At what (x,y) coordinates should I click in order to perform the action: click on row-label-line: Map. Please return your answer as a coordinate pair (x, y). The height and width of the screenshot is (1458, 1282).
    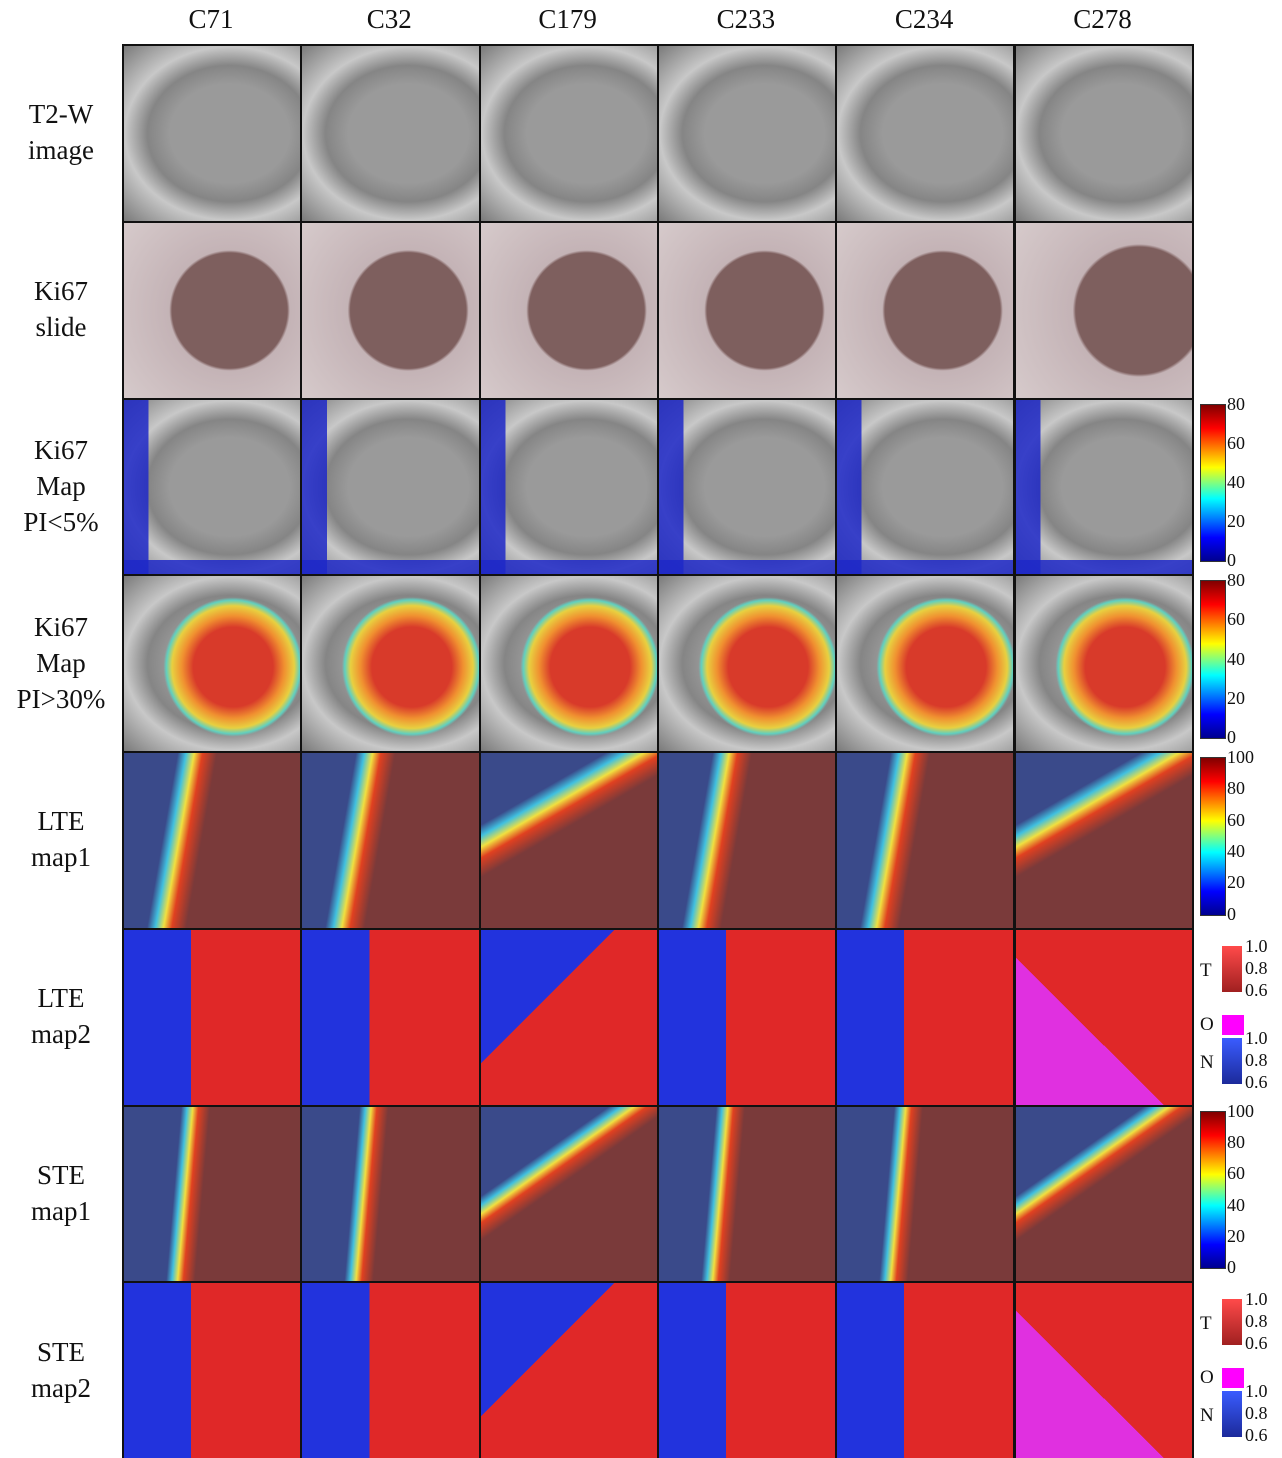
    Looking at the image, I should click on (61, 662).